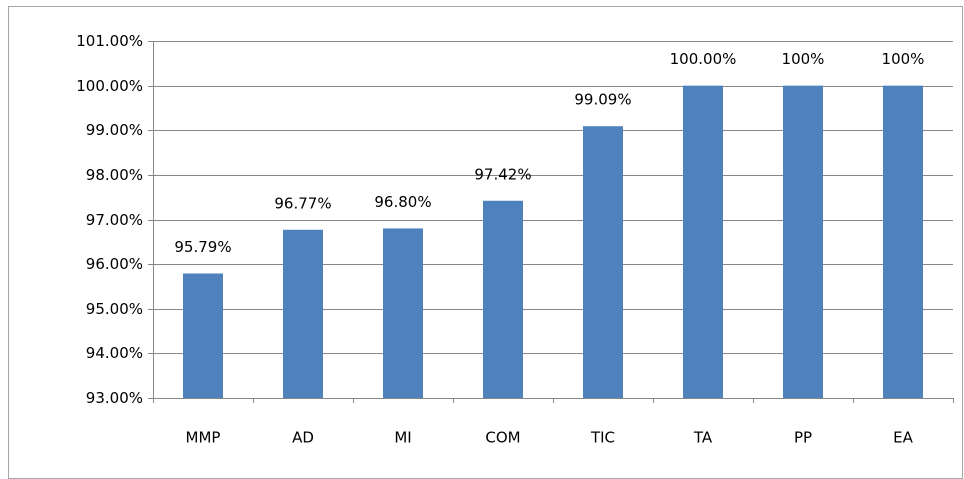 The height and width of the screenshot is (479, 964). Describe the element at coordinates (703, 59) in the screenshot. I see `data-label: 100.00%` at that location.